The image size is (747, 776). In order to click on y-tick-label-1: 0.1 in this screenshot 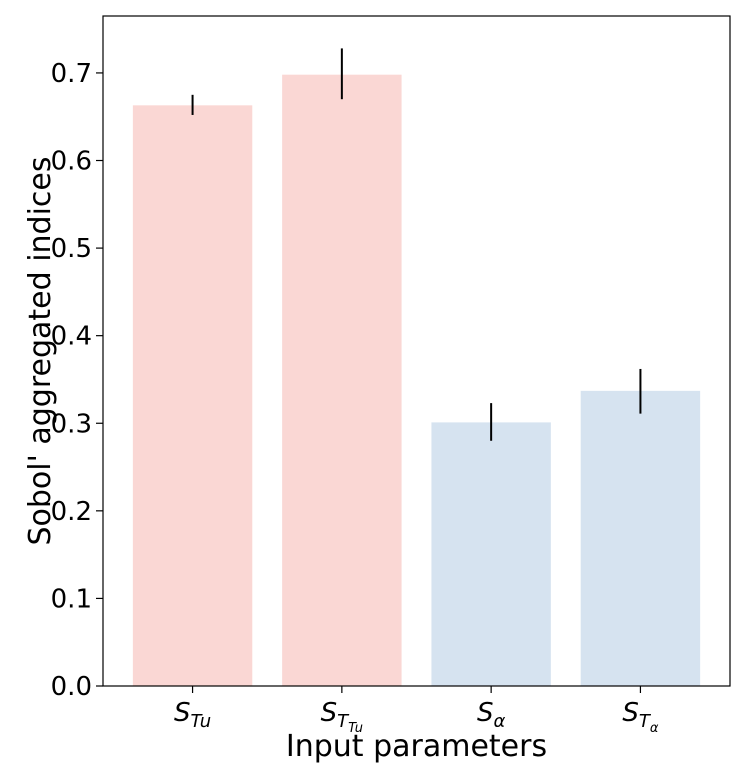, I will do `click(71, 599)`.